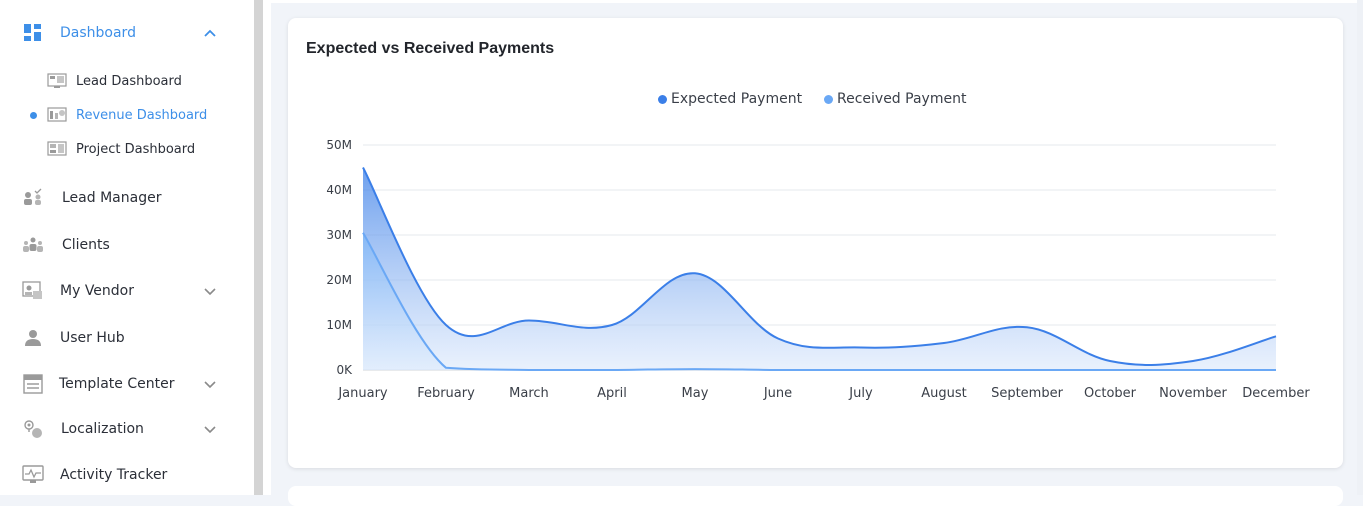  Describe the element at coordinates (33, 475) in the screenshot. I see `activity-icon` at that location.